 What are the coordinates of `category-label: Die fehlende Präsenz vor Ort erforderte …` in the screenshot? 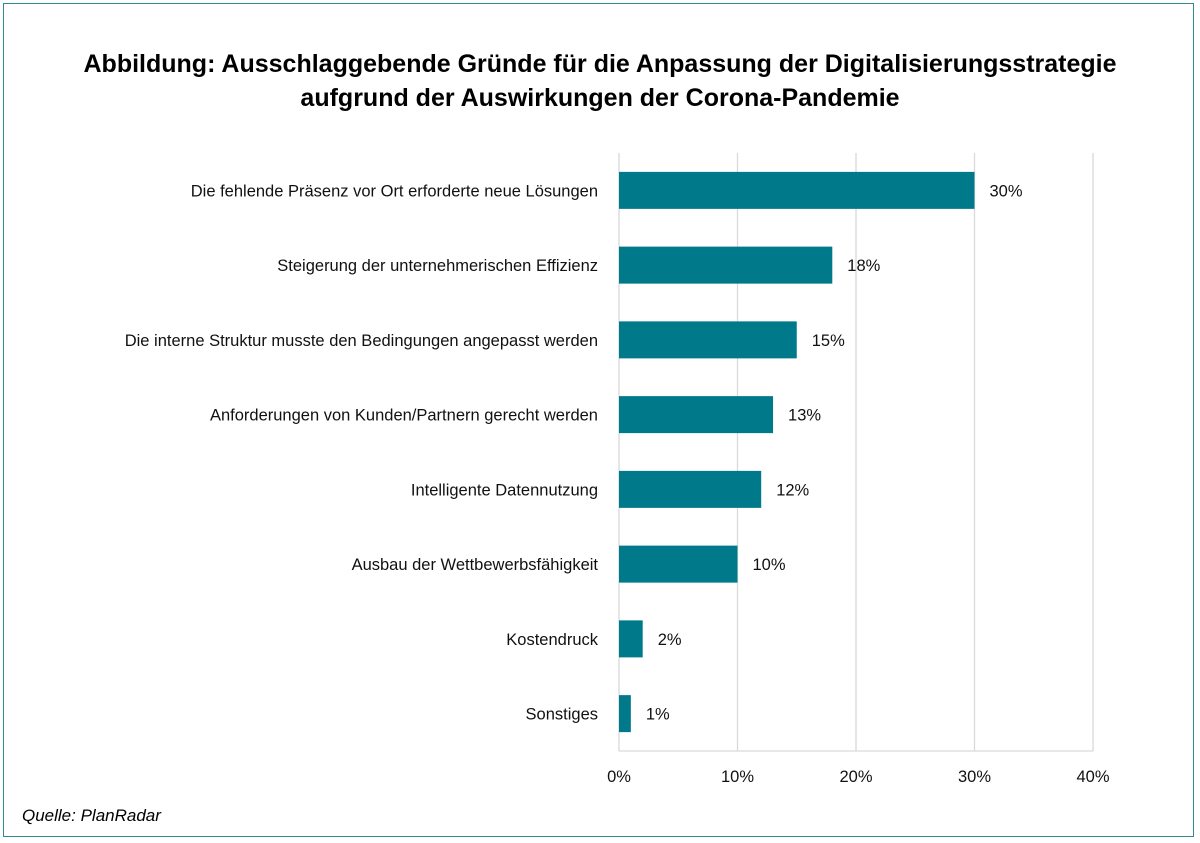 It's located at (394, 191).